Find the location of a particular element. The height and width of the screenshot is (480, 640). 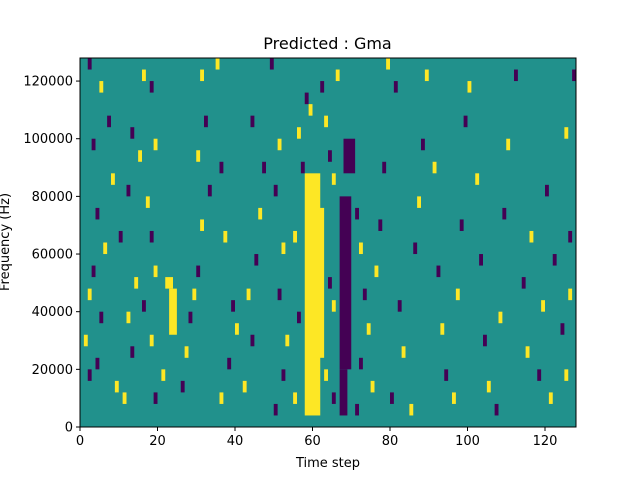

x-axis-label: Time step is located at coordinates (327, 463).